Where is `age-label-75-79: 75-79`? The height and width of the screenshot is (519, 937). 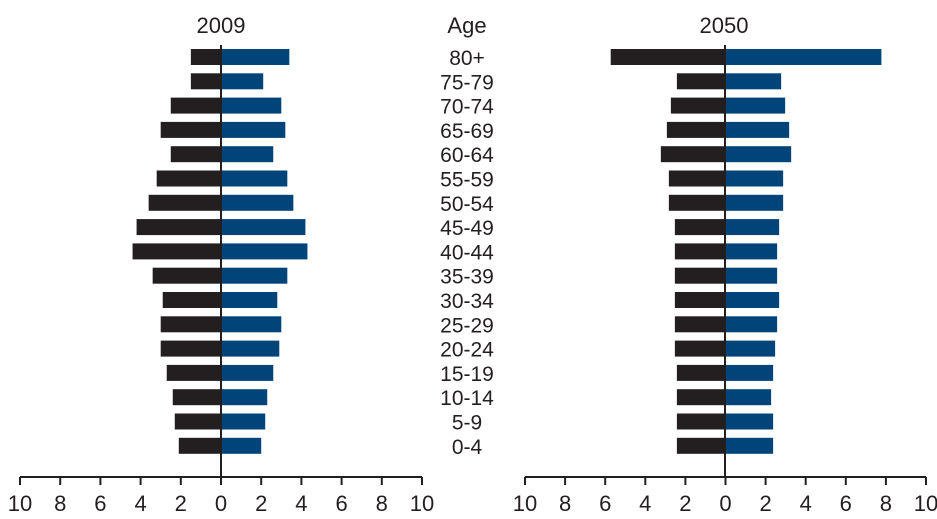 age-label-75-79: 75-79 is located at coordinates (467, 82).